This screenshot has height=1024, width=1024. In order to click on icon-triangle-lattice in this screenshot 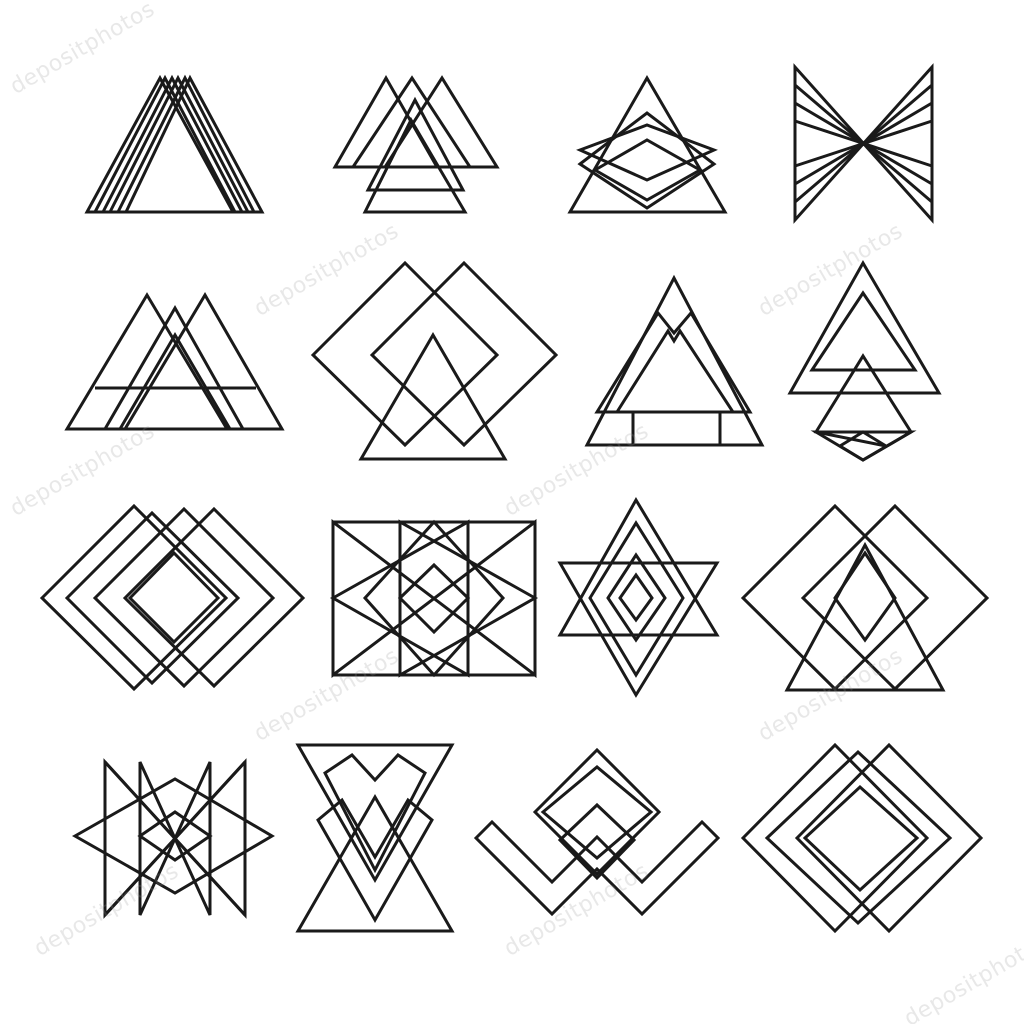, I will do `click(434, 598)`.